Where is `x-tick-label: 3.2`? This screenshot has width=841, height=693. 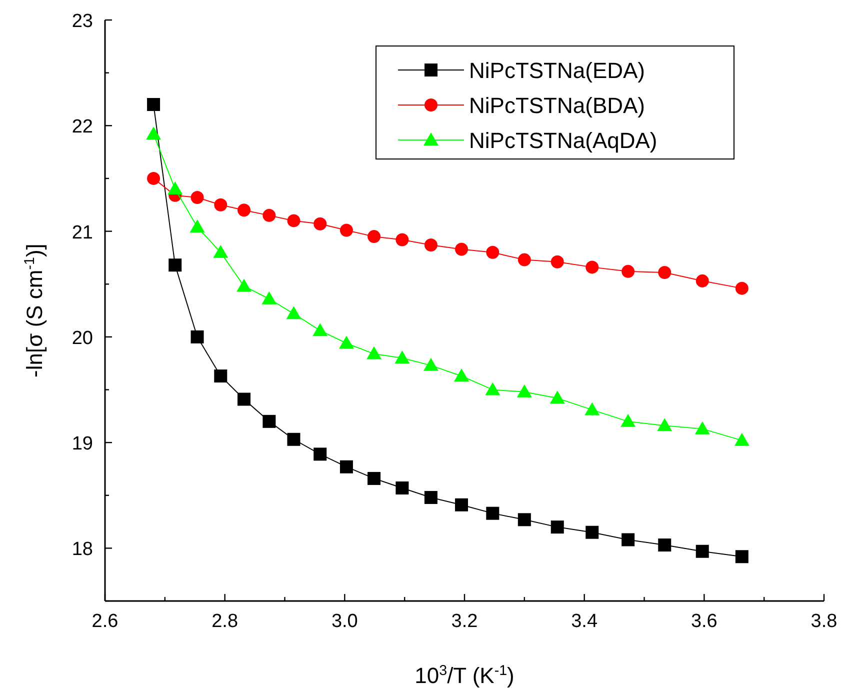 x-tick-label: 3.2 is located at coordinates (464, 621).